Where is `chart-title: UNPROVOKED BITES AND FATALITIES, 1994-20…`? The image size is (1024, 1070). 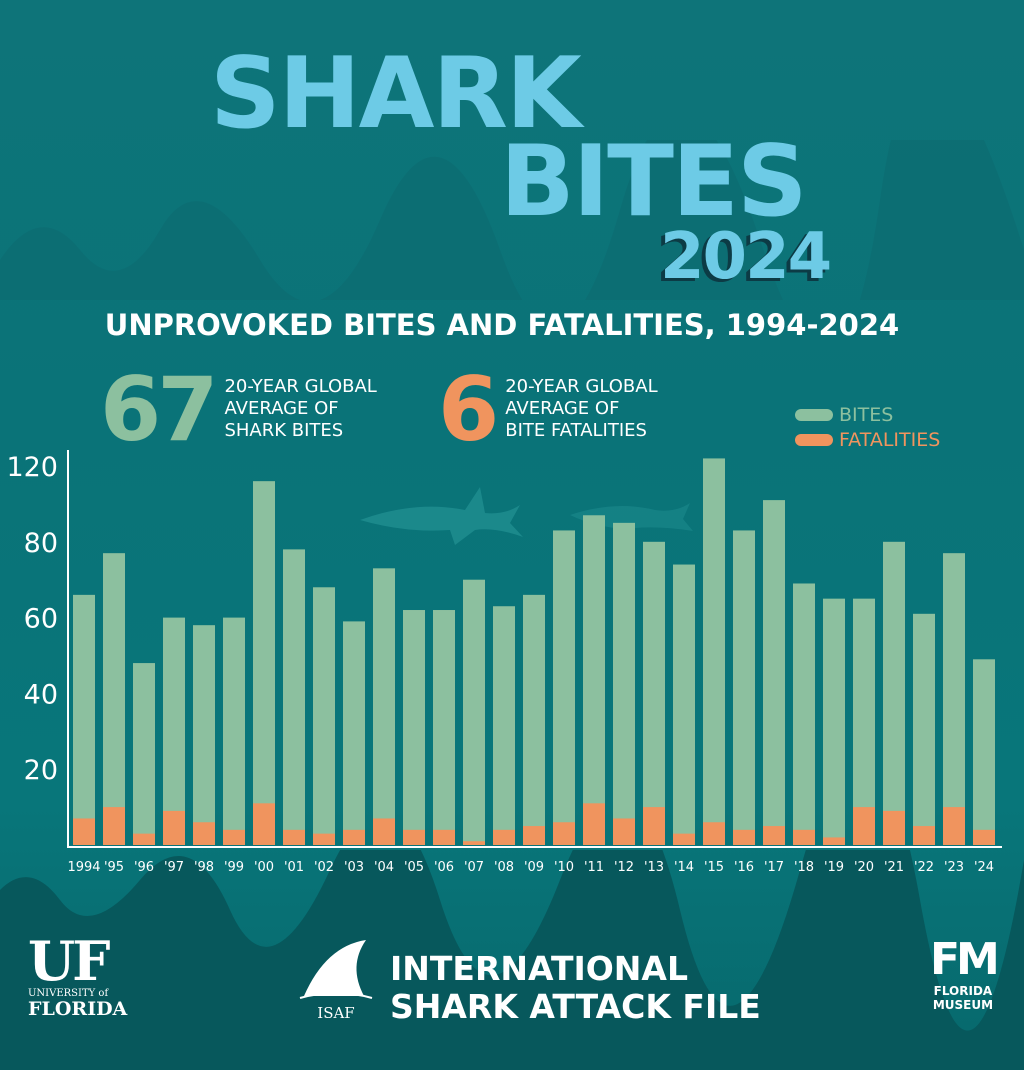 chart-title: UNPROVOKED BITES AND FATALITIES, 1994-20… is located at coordinates (502, 325).